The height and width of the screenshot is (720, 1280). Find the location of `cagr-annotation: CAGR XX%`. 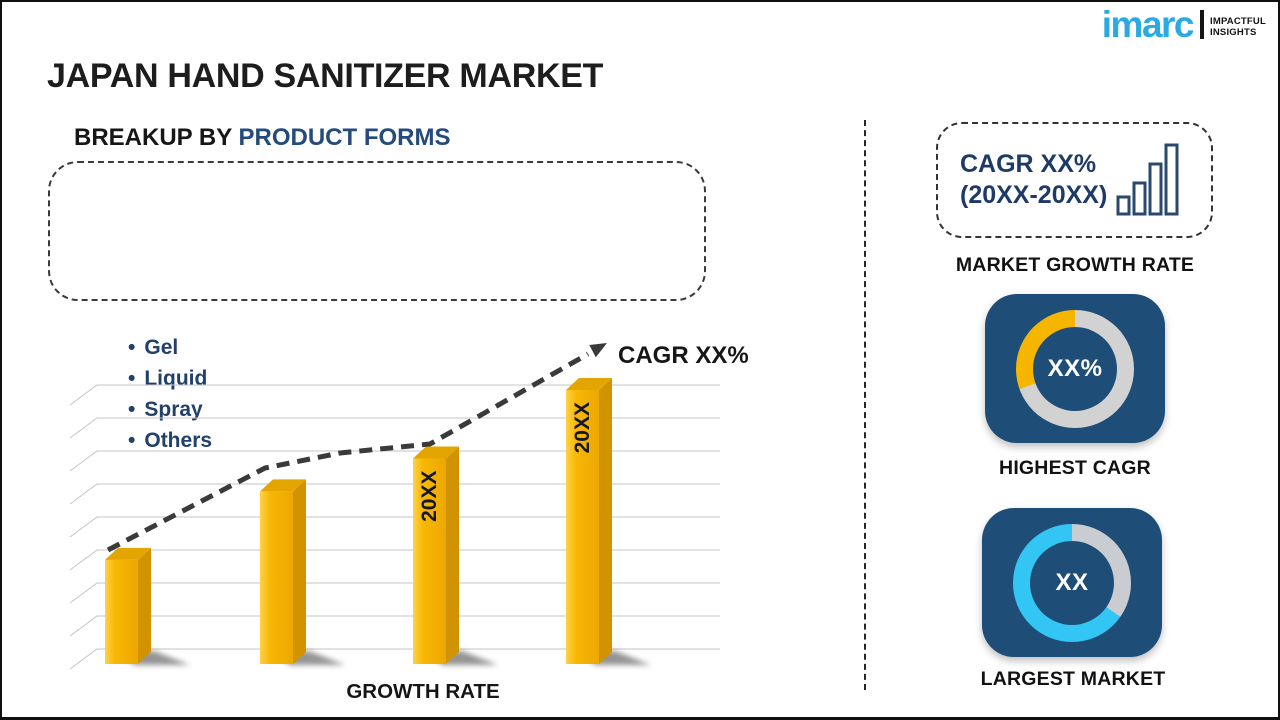

cagr-annotation: CAGR XX% is located at coordinates (683, 355).